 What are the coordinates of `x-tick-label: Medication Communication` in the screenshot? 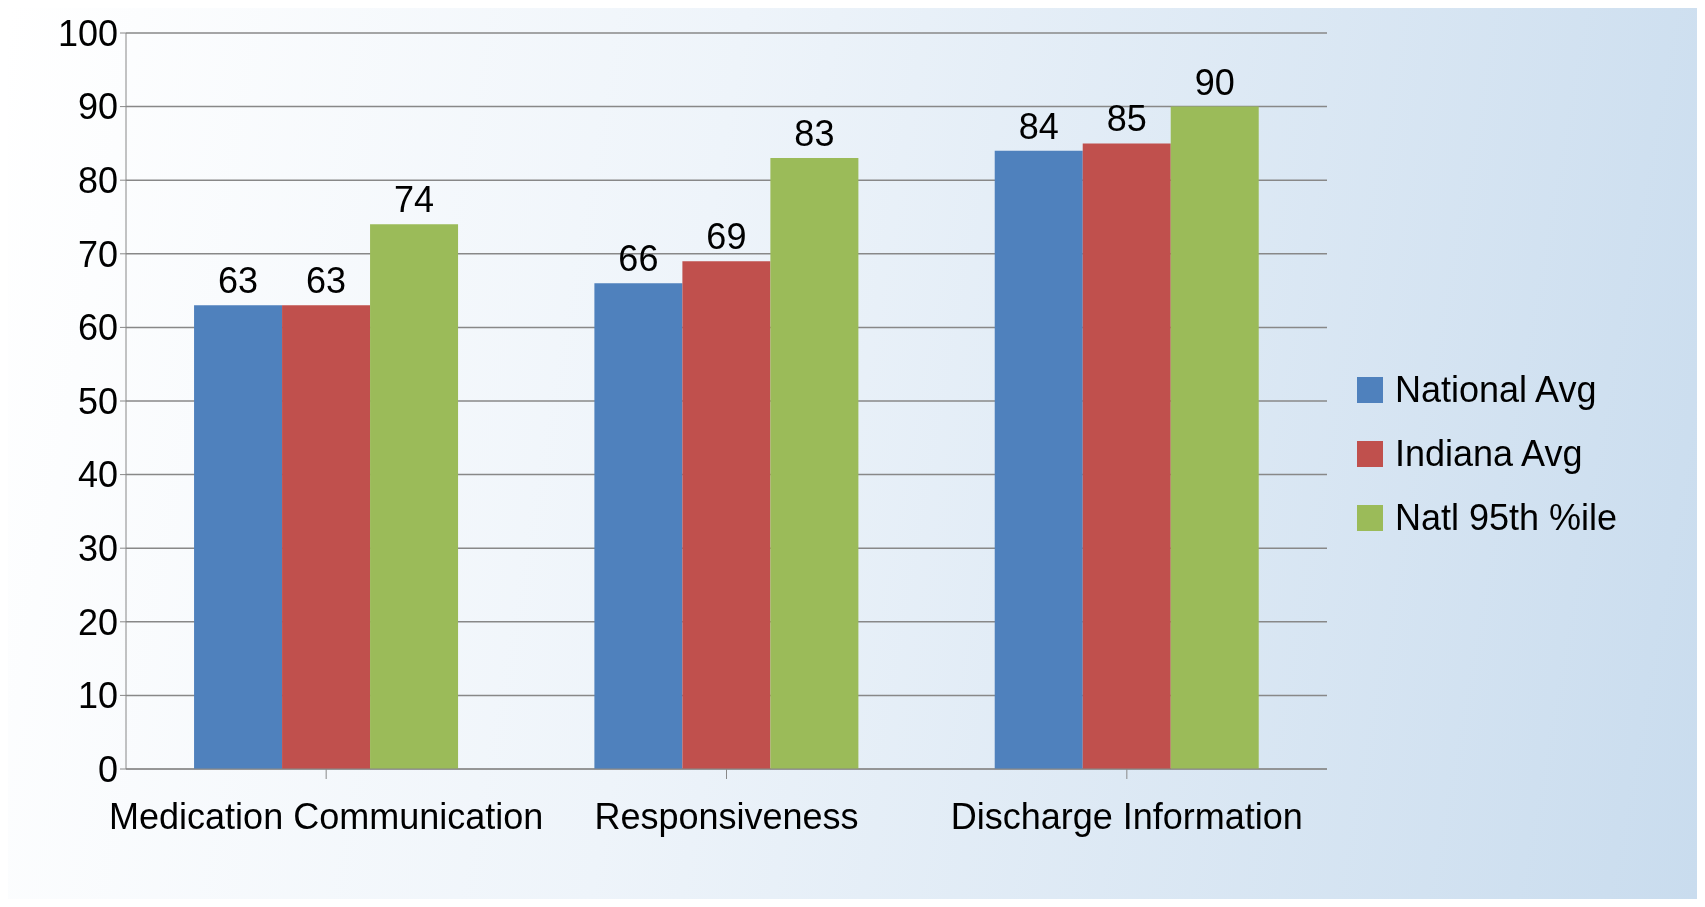 It's located at (326, 816).